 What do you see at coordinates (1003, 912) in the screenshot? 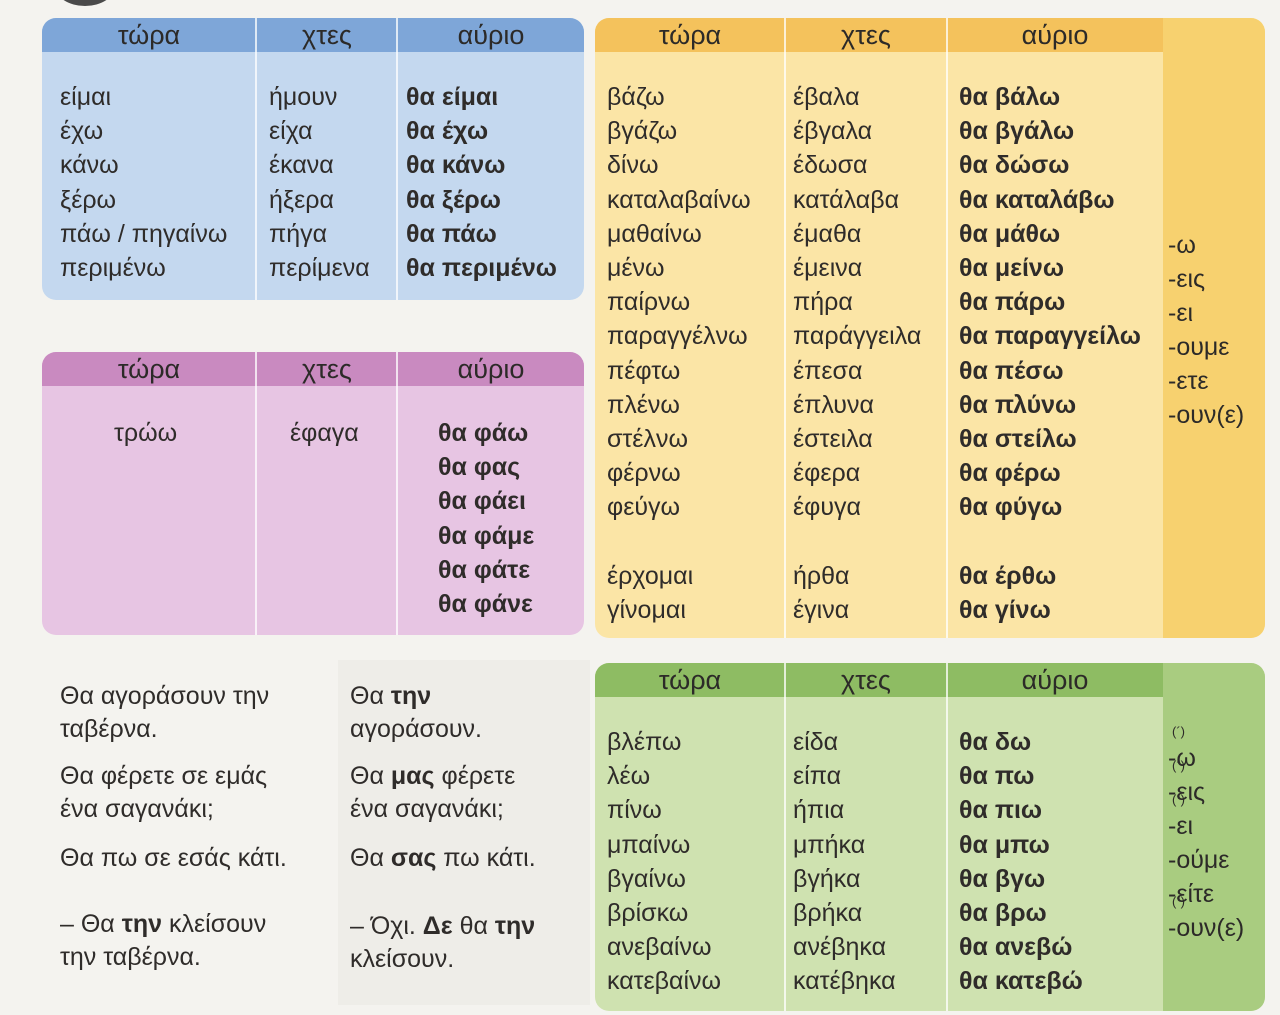
I see `verb-cell: θα βρω` at bounding box center [1003, 912].